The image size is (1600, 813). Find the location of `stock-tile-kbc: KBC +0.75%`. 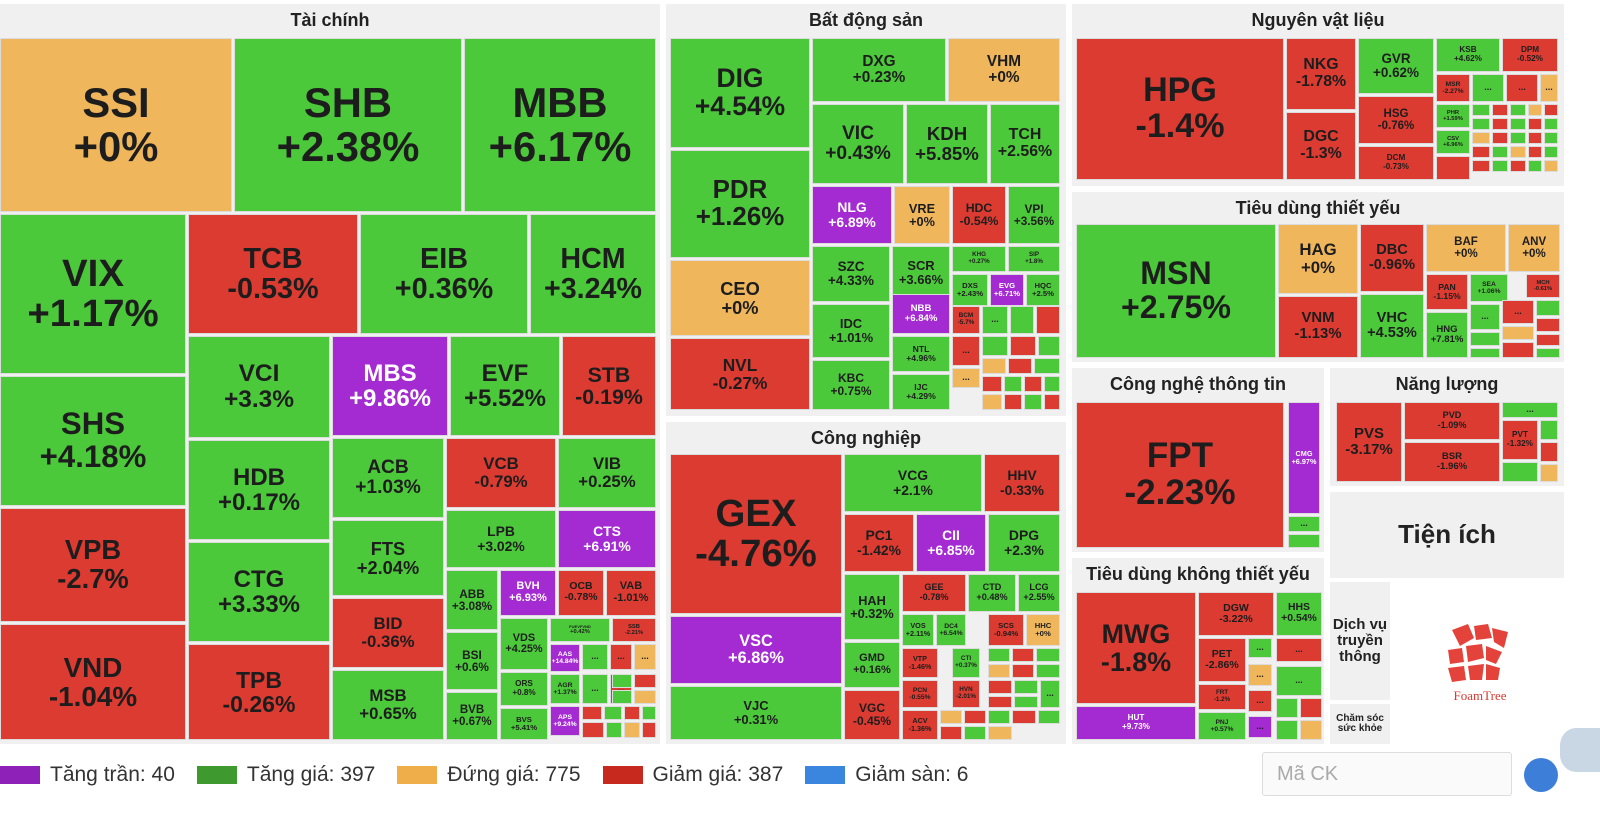

stock-tile-kbc: KBC +0.75% is located at coordinates (851, 385).